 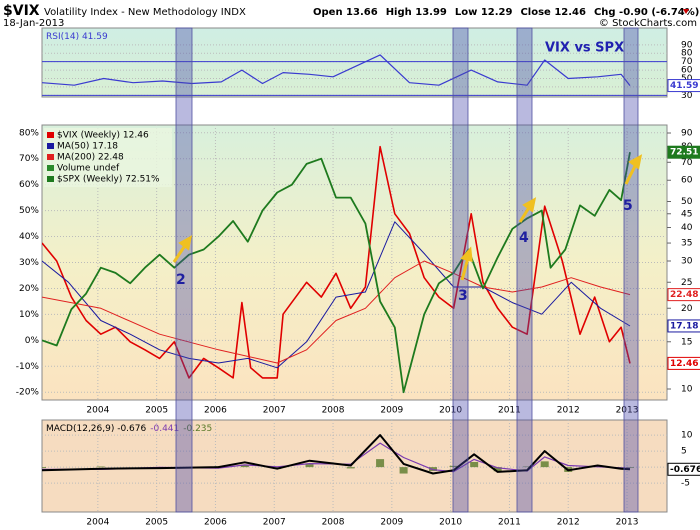 I want to click on y2-tick-label: 70, so click(x=687, y=163).